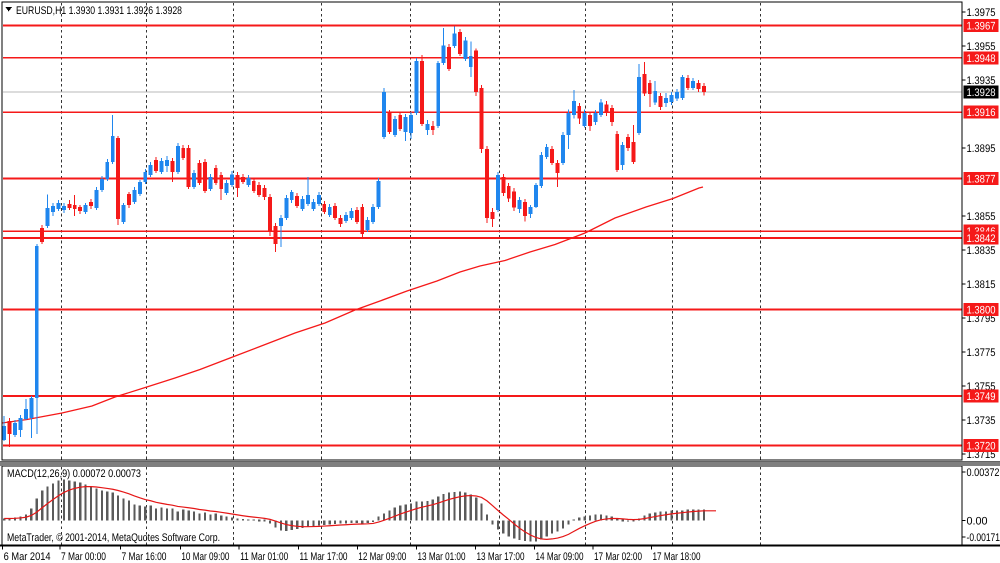 The image size is (1000, 563). What do you see at coordinates (981, 93) in the screenshot?
I see `svg-text: 1.3928` at bounding box center [981, 93].